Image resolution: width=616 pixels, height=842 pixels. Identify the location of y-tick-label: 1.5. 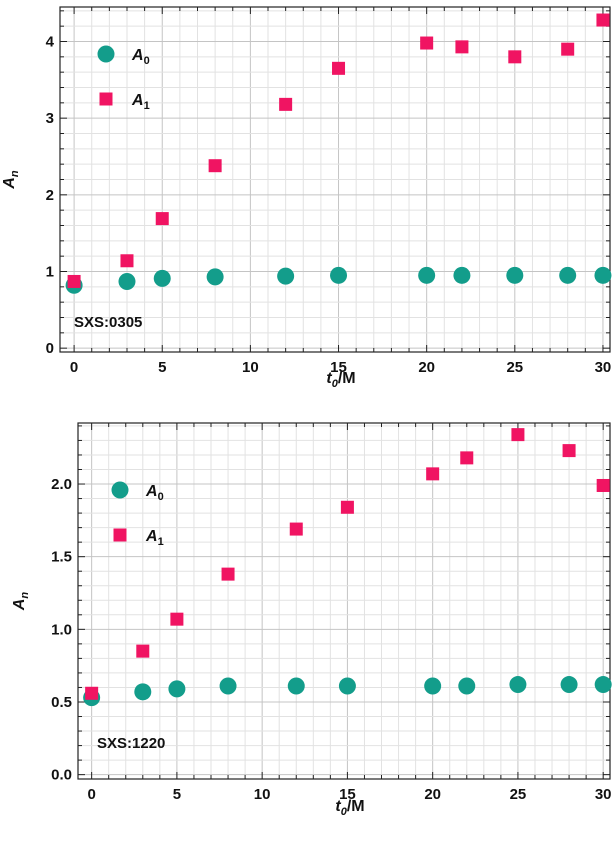
(61, 557).